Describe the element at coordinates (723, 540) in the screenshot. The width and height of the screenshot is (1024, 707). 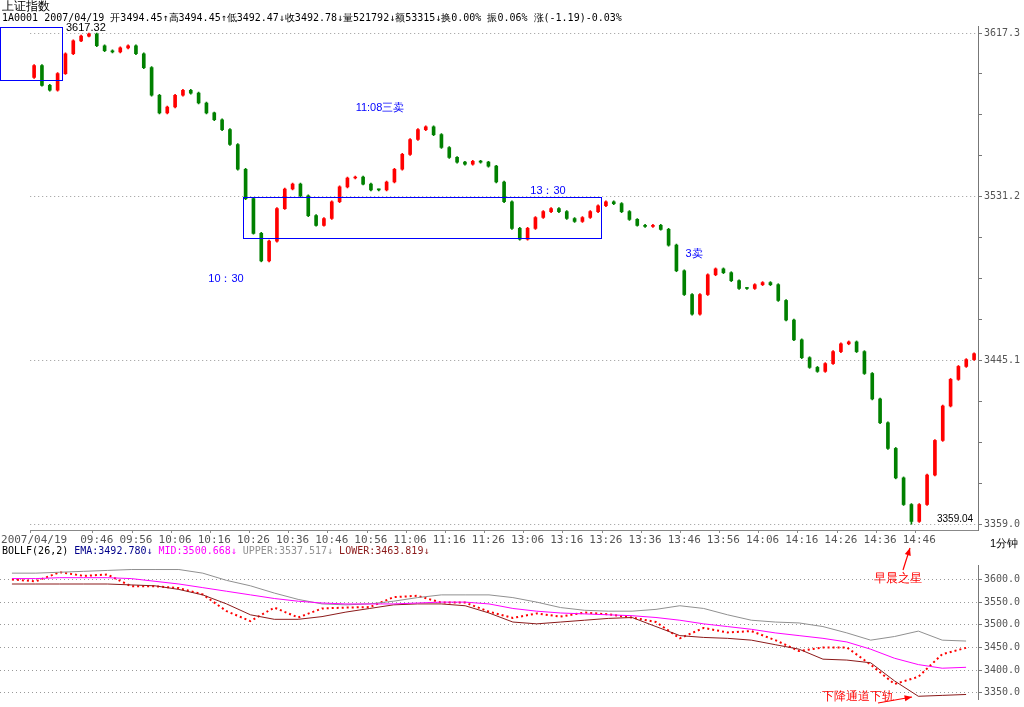
I see `x-tick-label: 13:56` at that location.